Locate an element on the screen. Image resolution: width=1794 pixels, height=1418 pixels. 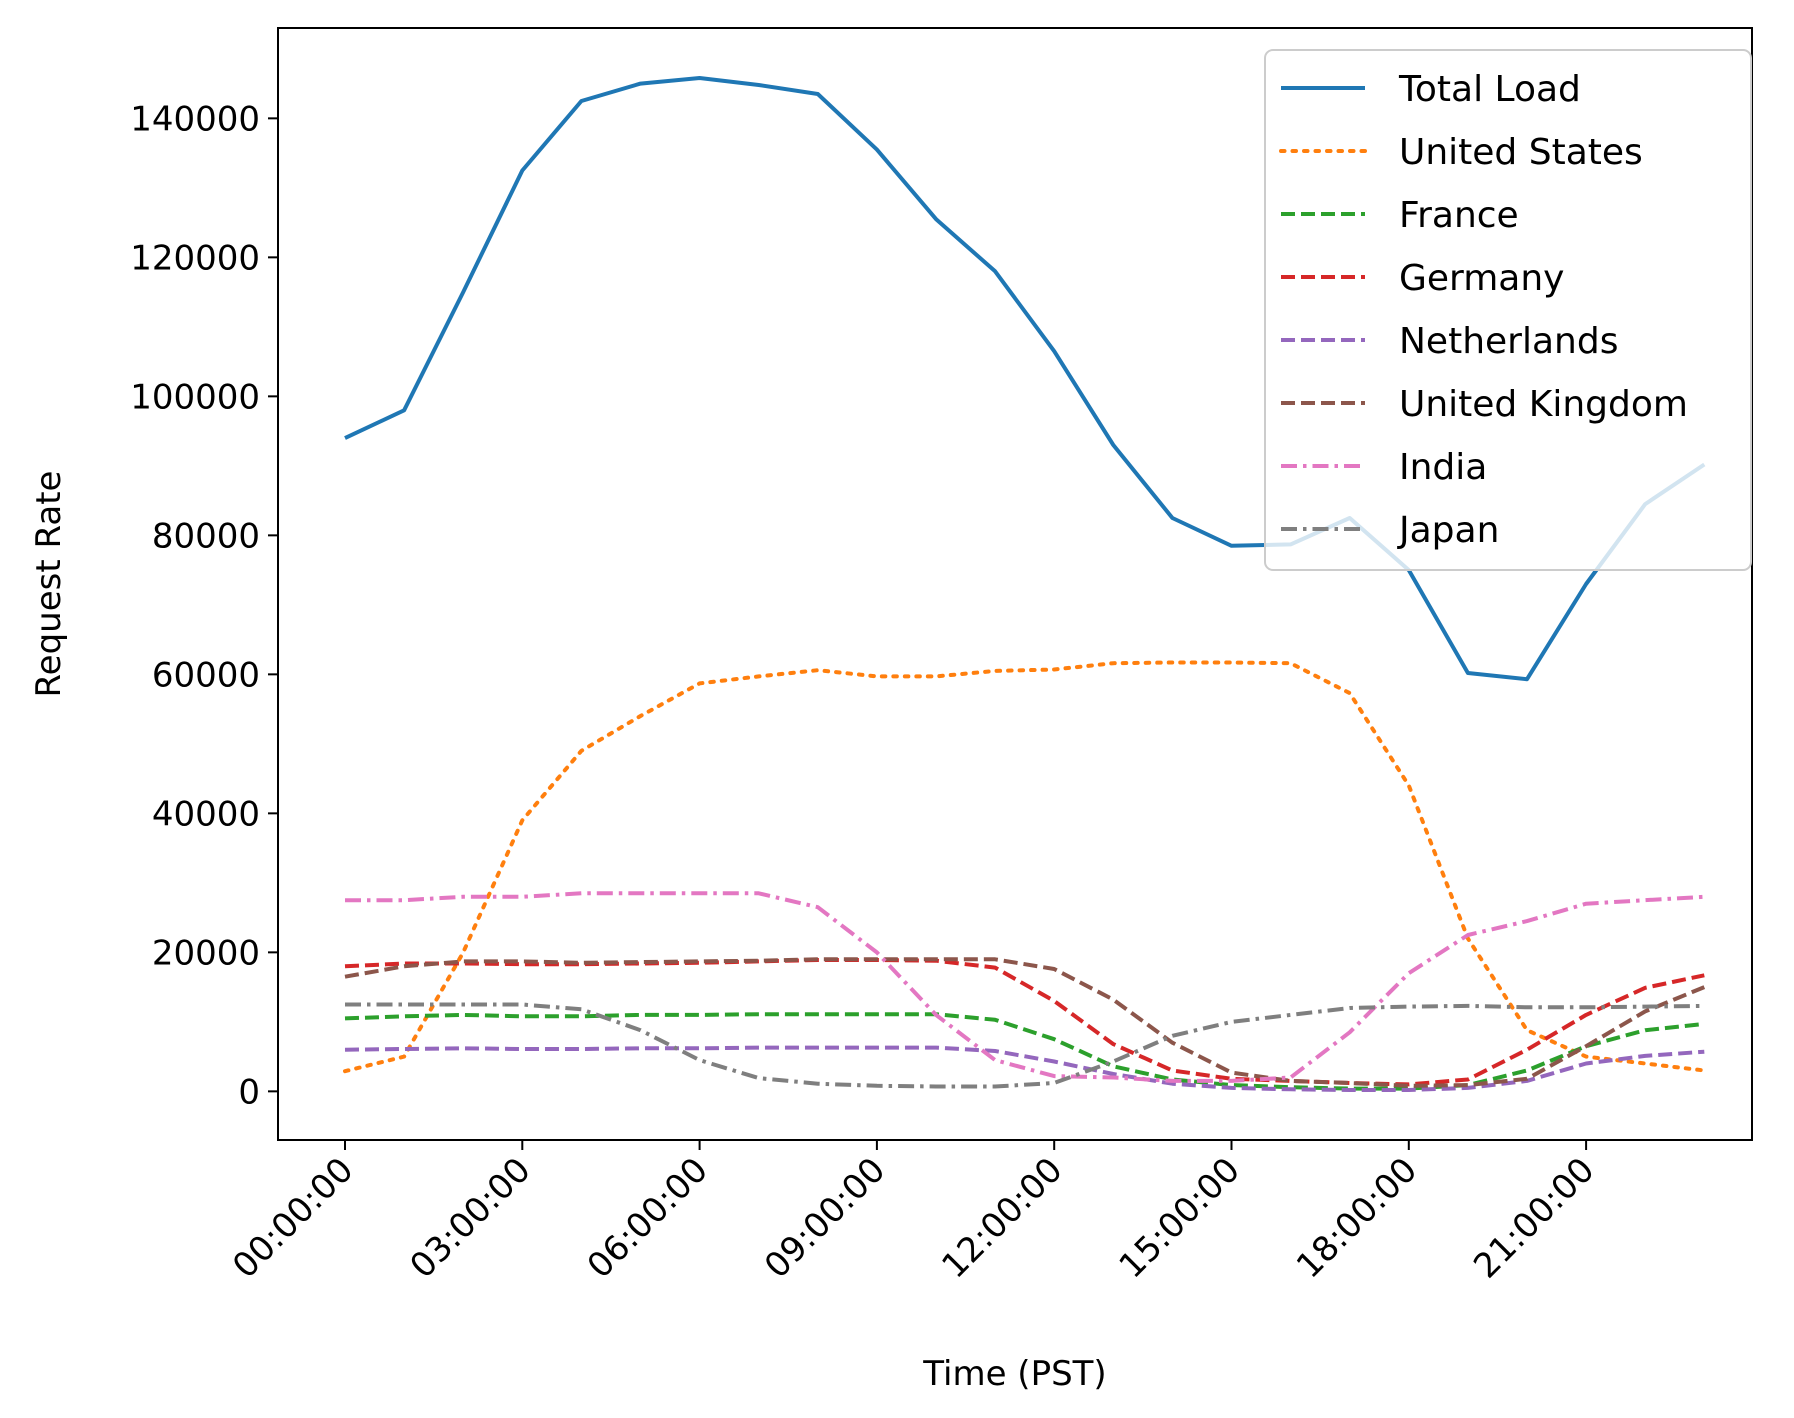
legend-box is located at coordinates (1508, 310).